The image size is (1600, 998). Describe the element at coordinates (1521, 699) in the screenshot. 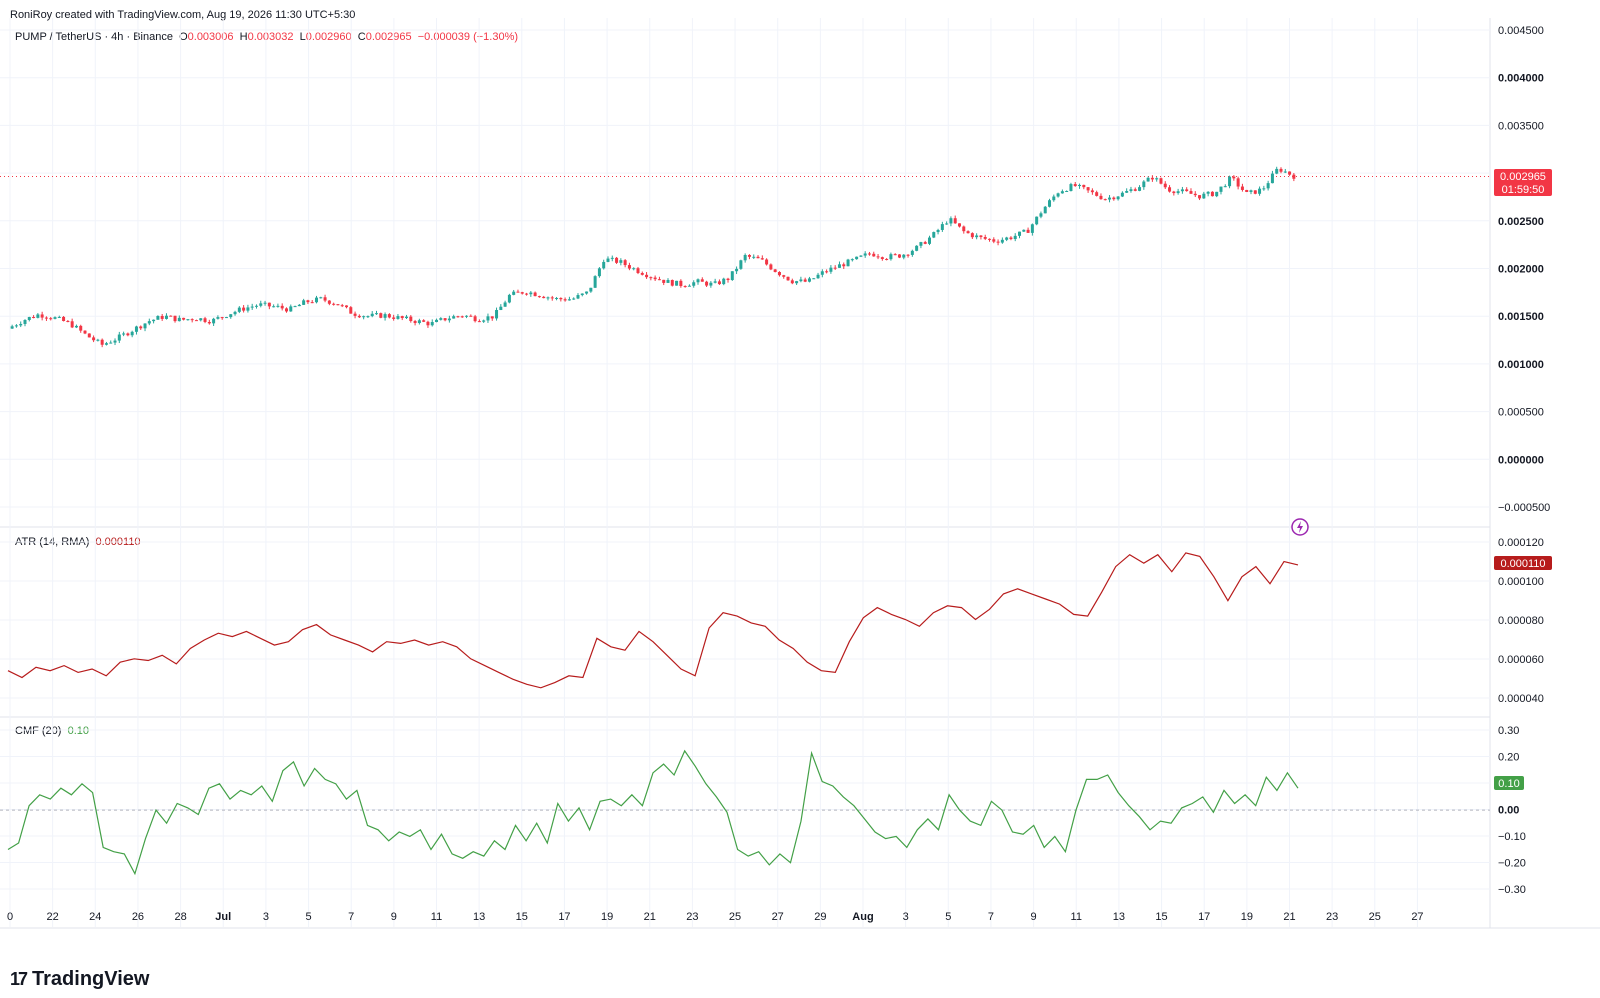

I see `atr-tick-label: 0.000040` at that location.